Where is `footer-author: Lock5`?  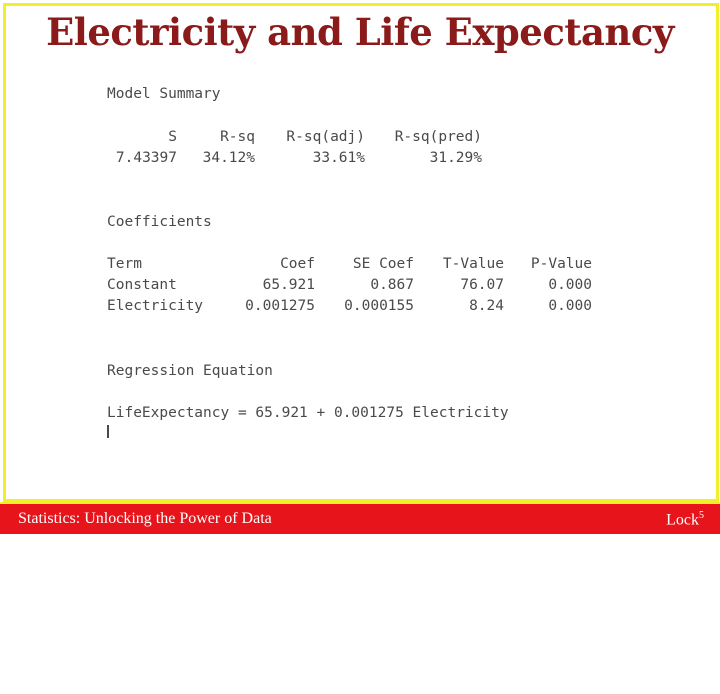 footer-author: Lock5 is located at coordinates (685, 519).